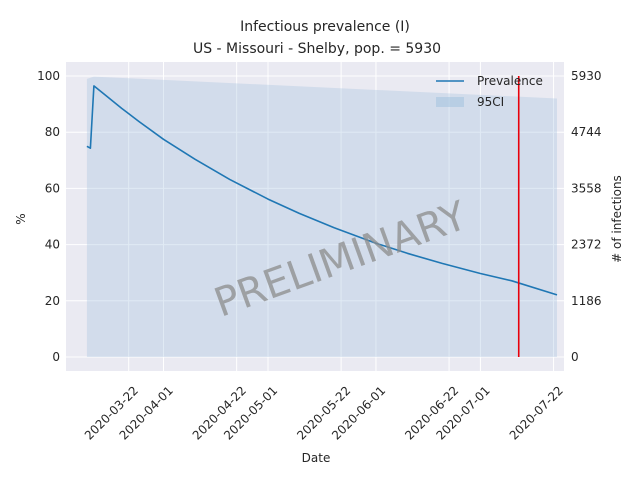 The image size is (640, 480). What do you see at coordinates (586, 216) in the screenshot?
I see `right-y-tick-labels: 0 1186 2372 3558 4744 5930` at bounding box center [586, 216].